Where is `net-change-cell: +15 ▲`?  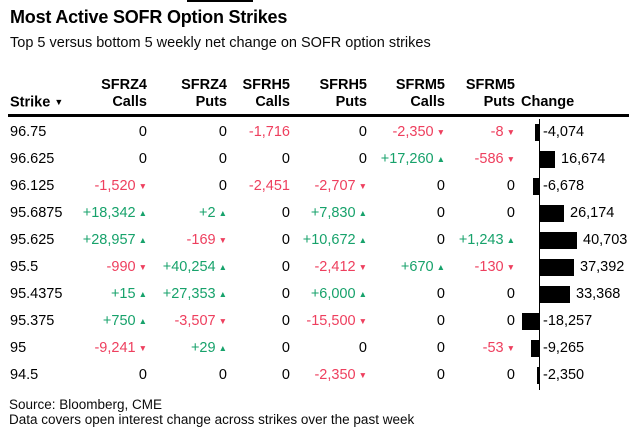
net-change-cell: +15 ▲ is located at coordinates (128, 294).